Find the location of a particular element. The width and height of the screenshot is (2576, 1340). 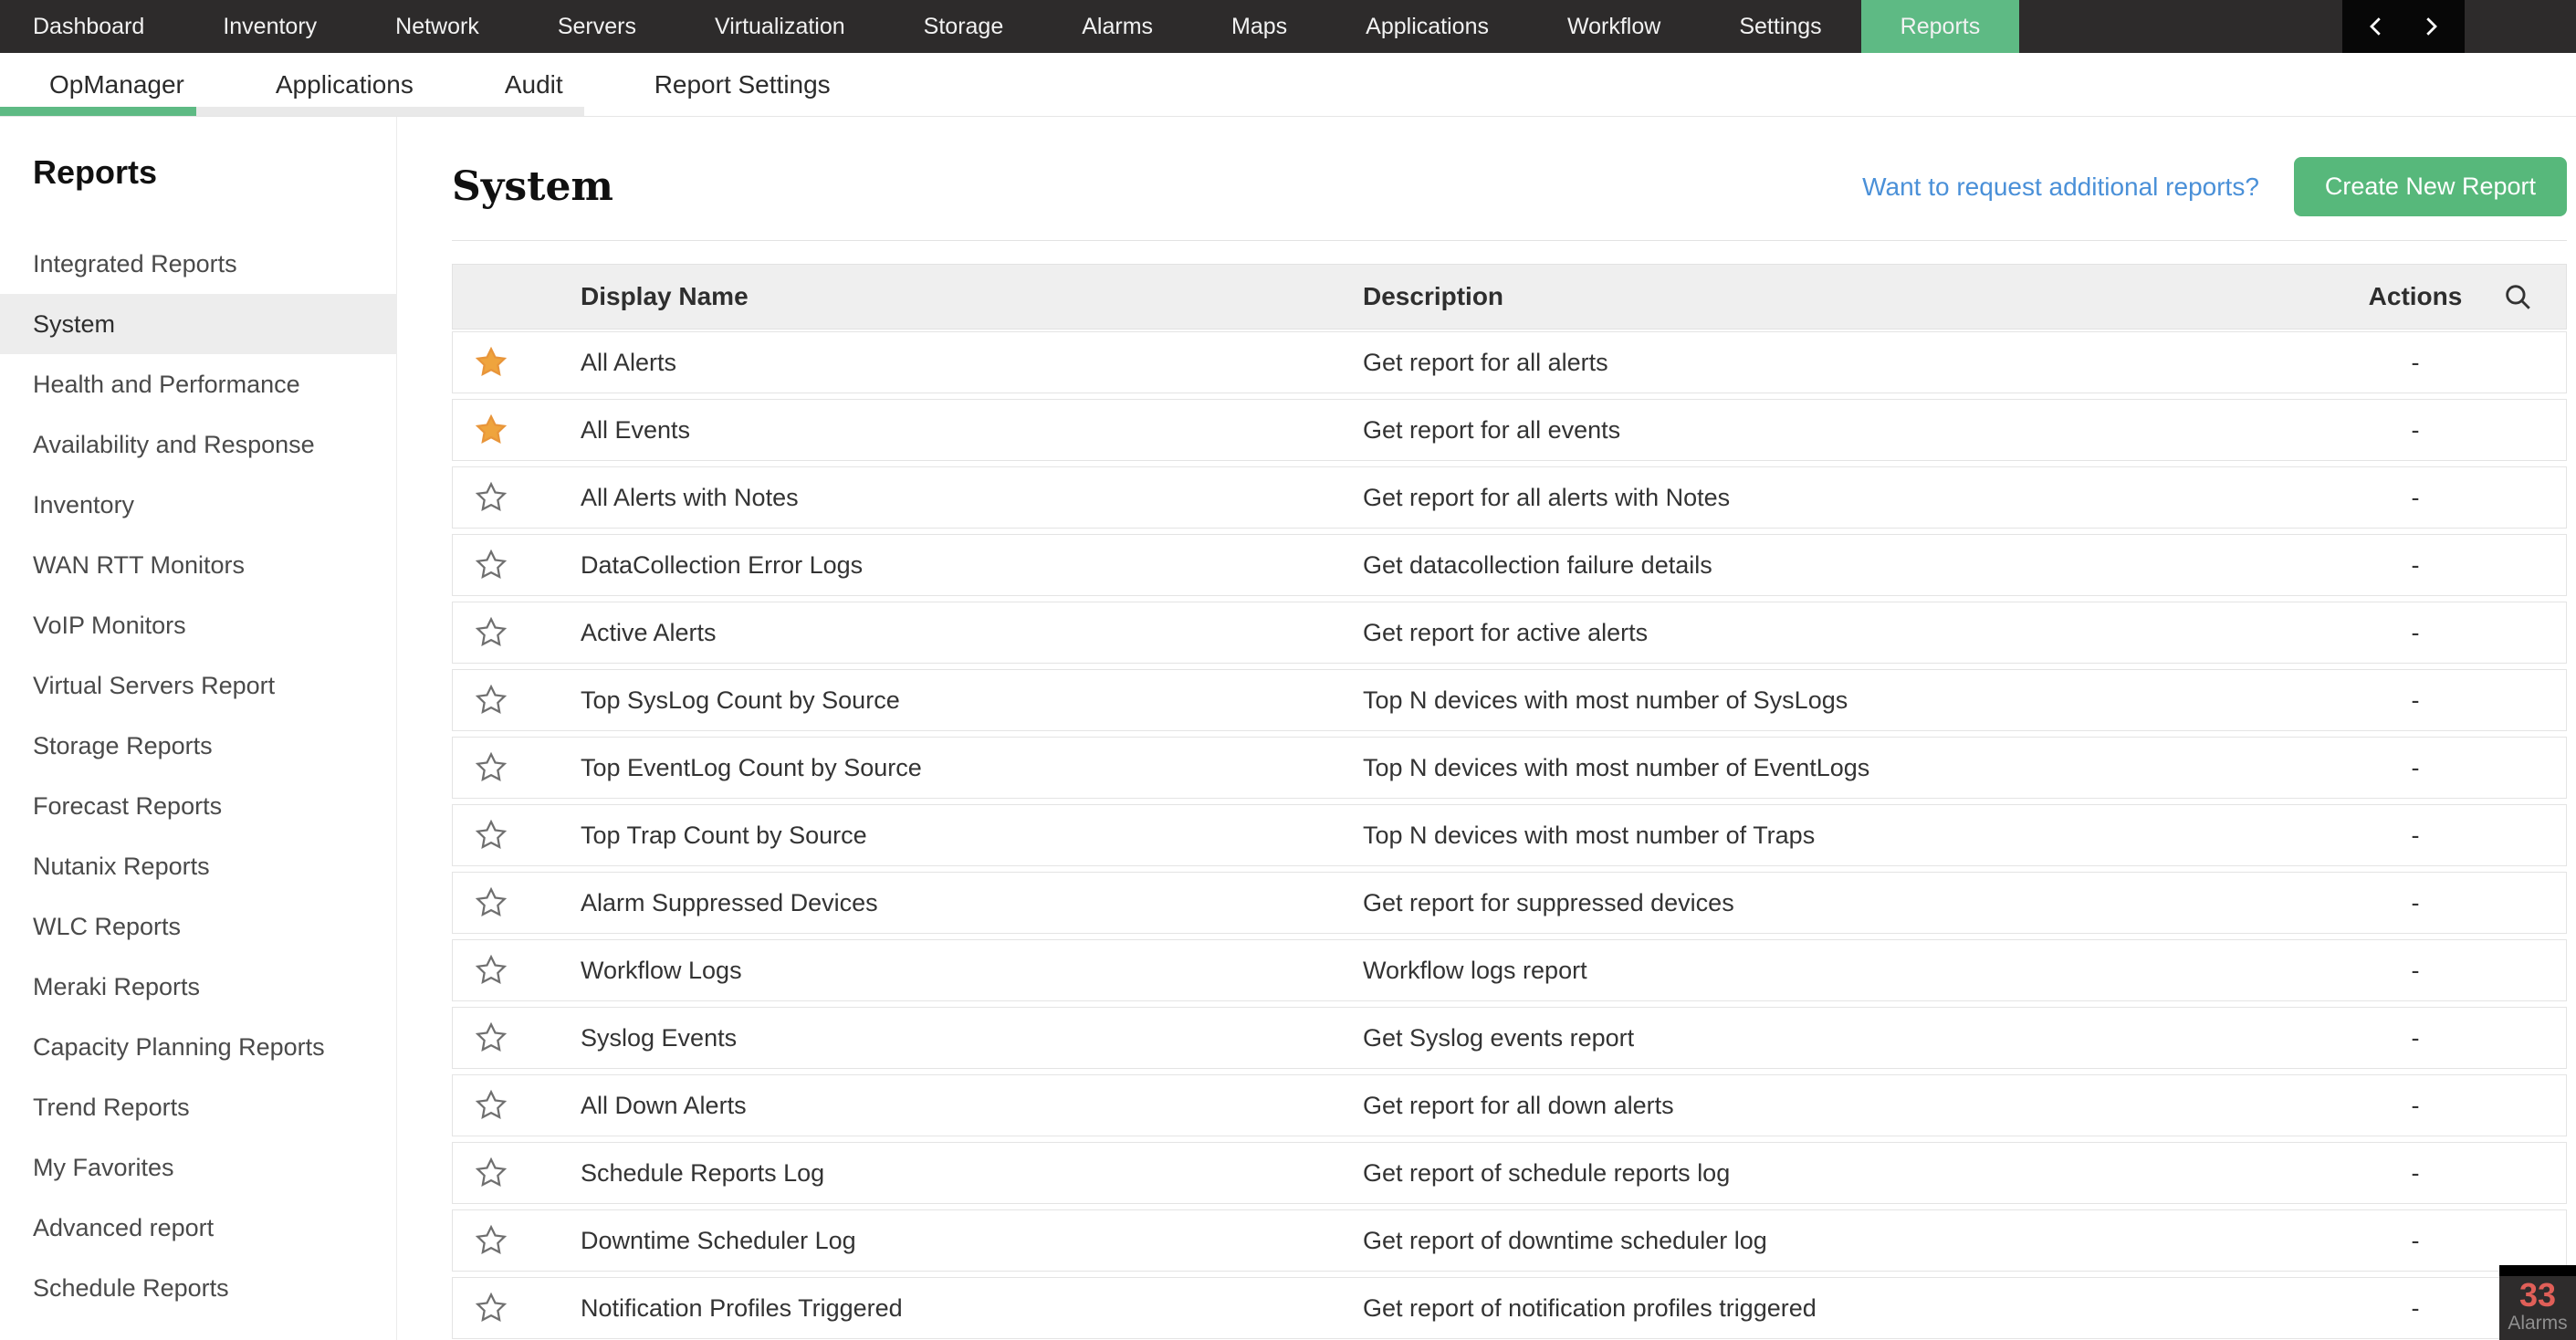

table-header: Display Name Description Actions is located at coordinates (1509, 297).